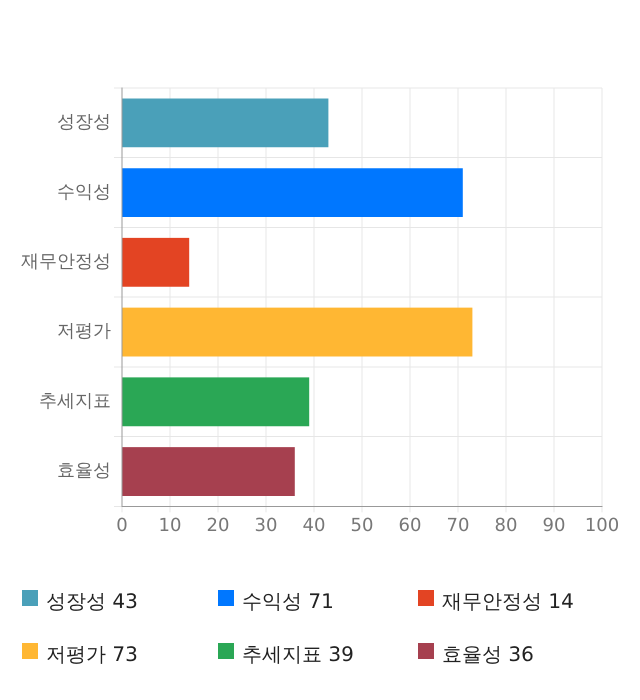 This screenshot has height=700, width=640. What do you see at coordinates (506, 525) in the screenshot?
I see `x-tick-label: 80` at bounding box center [506, 525].